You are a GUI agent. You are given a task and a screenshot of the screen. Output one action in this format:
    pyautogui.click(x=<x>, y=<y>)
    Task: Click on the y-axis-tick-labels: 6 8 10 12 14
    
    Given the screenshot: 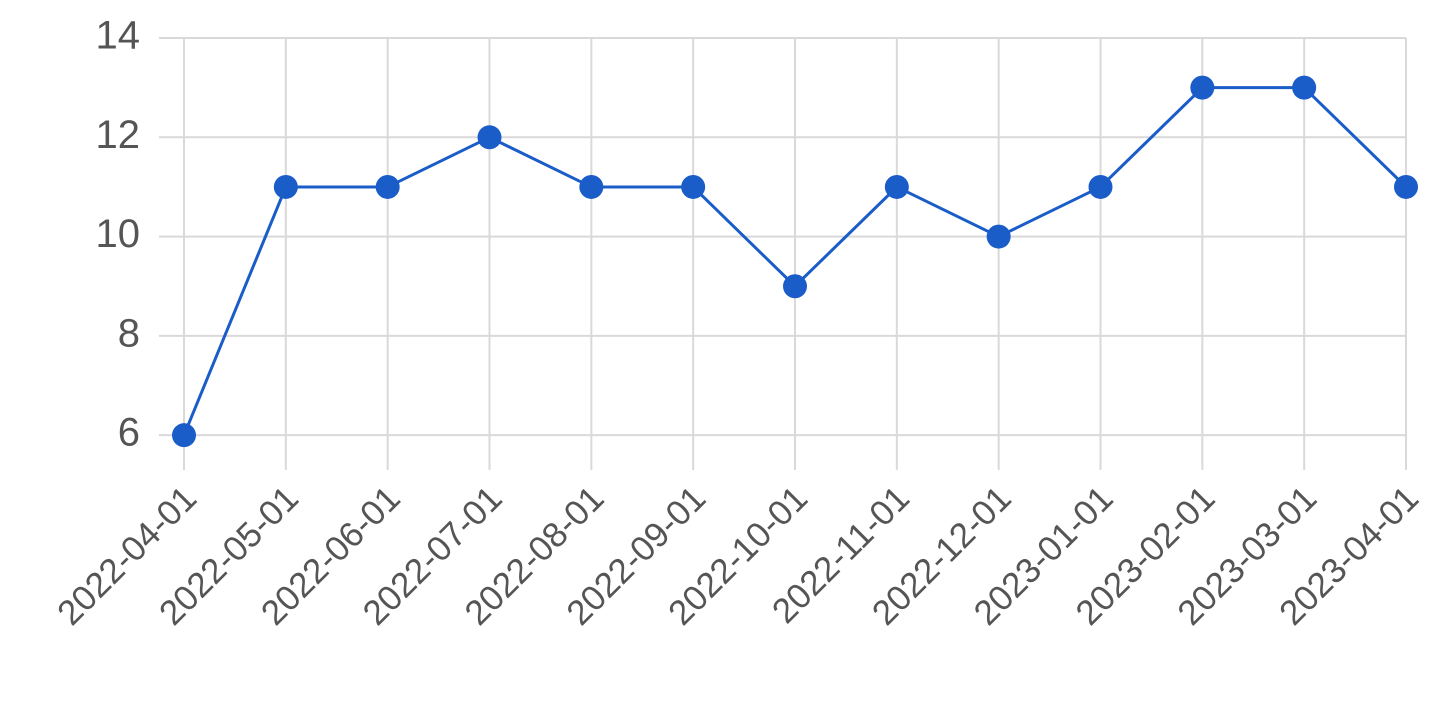 What is the action you would take?
    pyautogui.click(x=118, y=234)
    